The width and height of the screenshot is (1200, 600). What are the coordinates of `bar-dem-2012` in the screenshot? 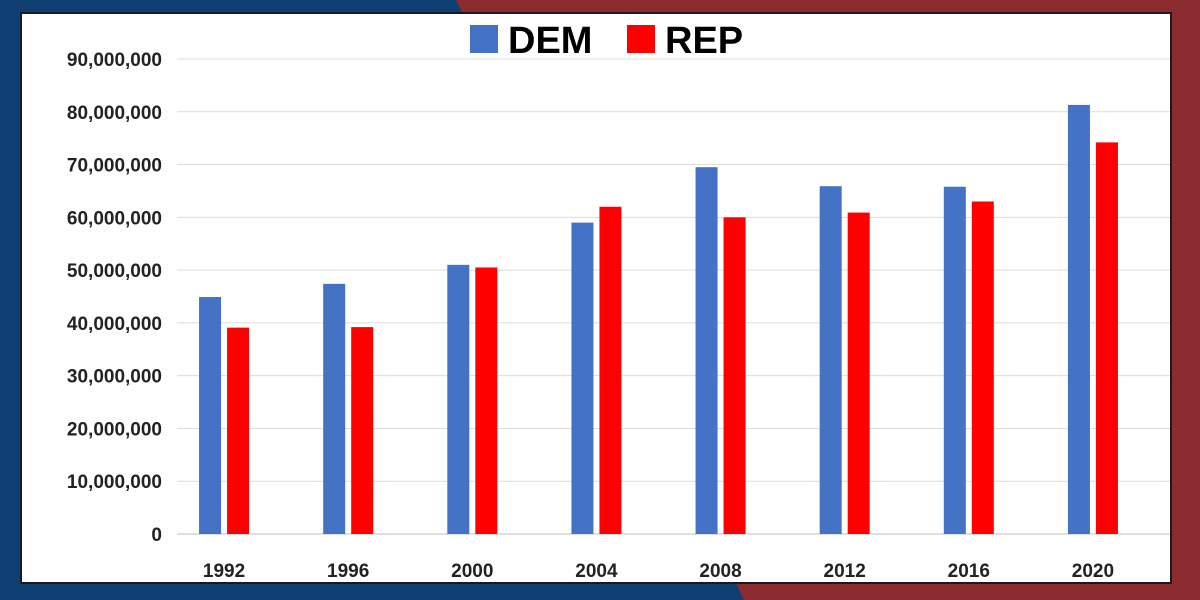 It's located at (830, 360).